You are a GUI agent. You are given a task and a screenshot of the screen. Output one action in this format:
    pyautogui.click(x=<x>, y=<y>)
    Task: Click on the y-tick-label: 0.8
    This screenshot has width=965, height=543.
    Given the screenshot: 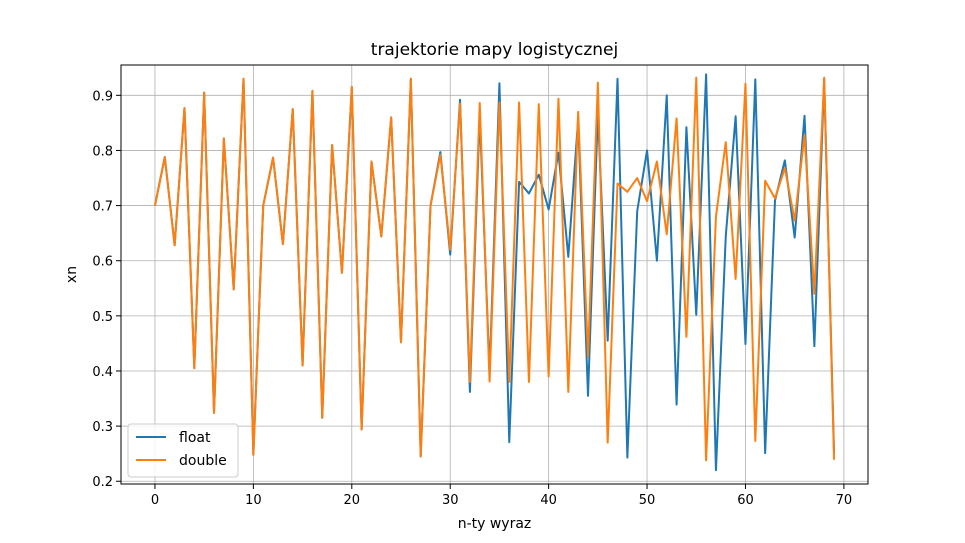 What is the action you would take?
    pyautogui.click(x=102, y=151)
    